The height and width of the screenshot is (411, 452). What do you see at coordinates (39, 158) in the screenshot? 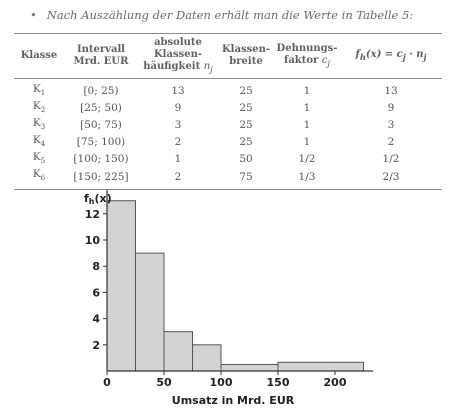
I see `klasse-cell: K5` at bounding box center [39, 158].